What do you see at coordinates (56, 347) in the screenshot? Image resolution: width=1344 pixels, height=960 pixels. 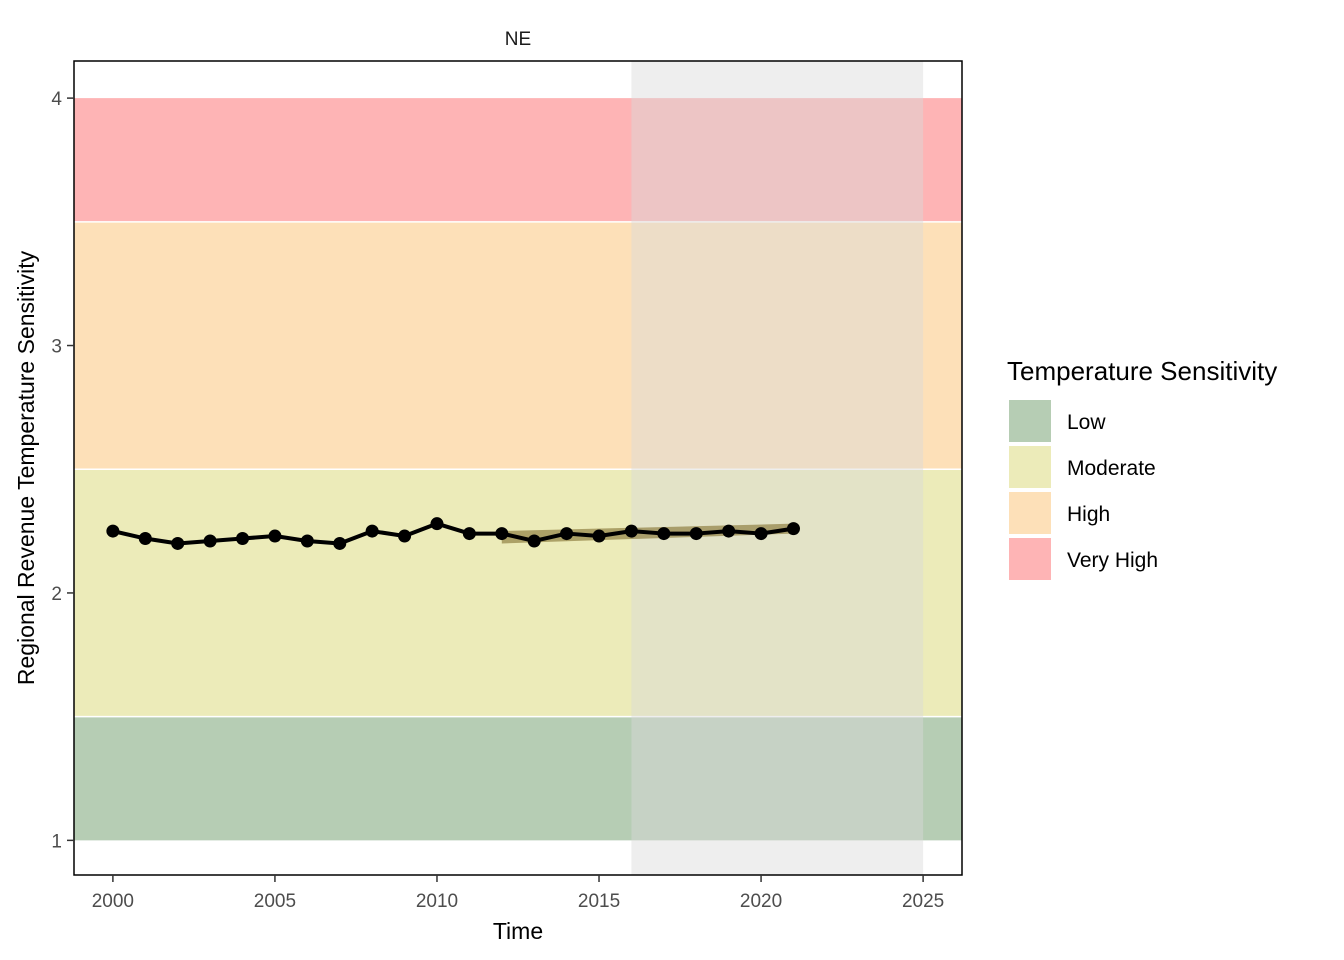 I see `y-tick-label: 3` at bounding box center [56, 347].